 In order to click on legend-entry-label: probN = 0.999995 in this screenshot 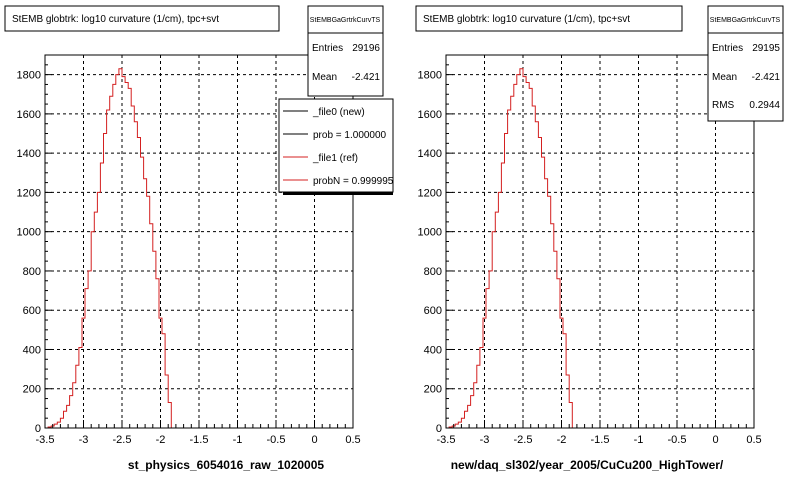, I will do `click(353, 181)`.